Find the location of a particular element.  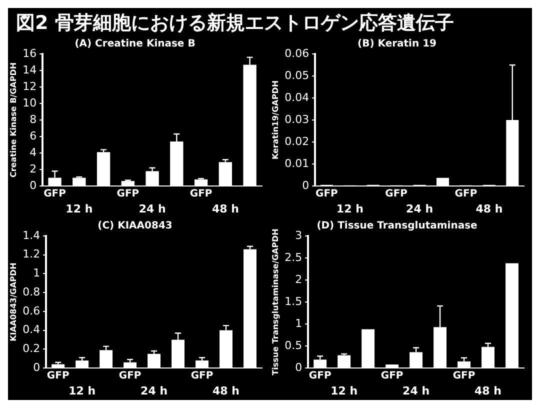

y-tick-label: 0.5 is located at coordinates (293, 345).